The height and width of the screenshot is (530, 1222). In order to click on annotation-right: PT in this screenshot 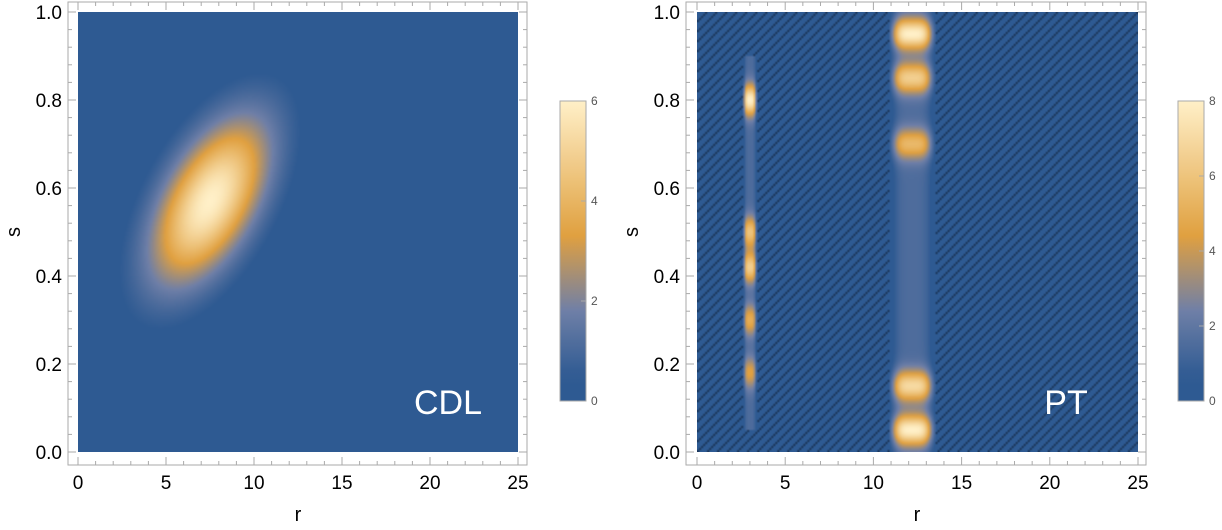, I will do `click(1065, 403)`.